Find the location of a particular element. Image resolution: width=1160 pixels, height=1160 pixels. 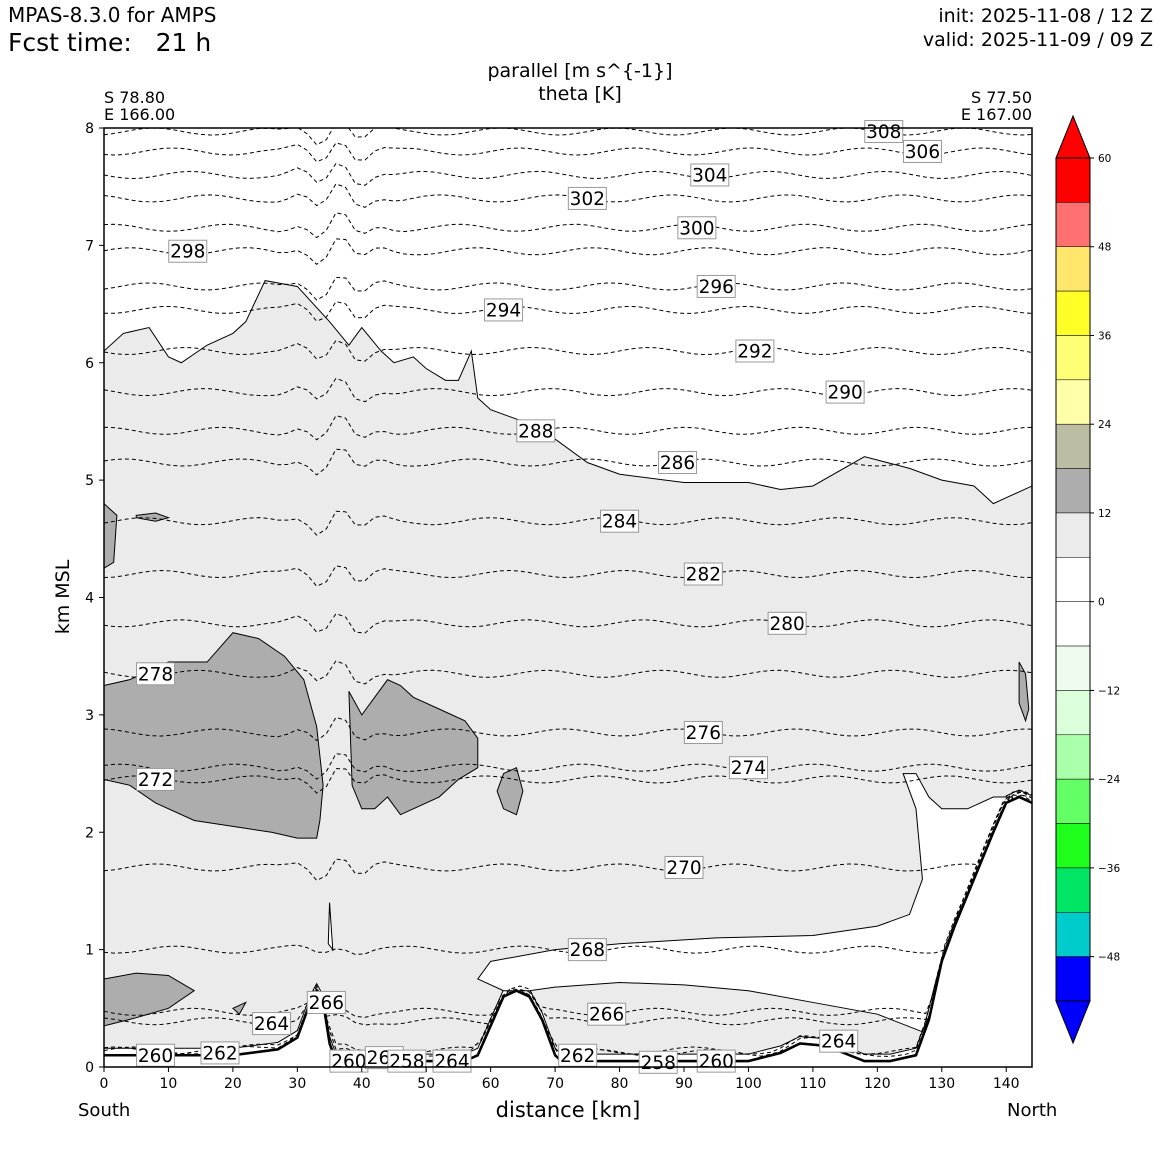

contour-label-304: 304 is located at coordinates (710, 175).